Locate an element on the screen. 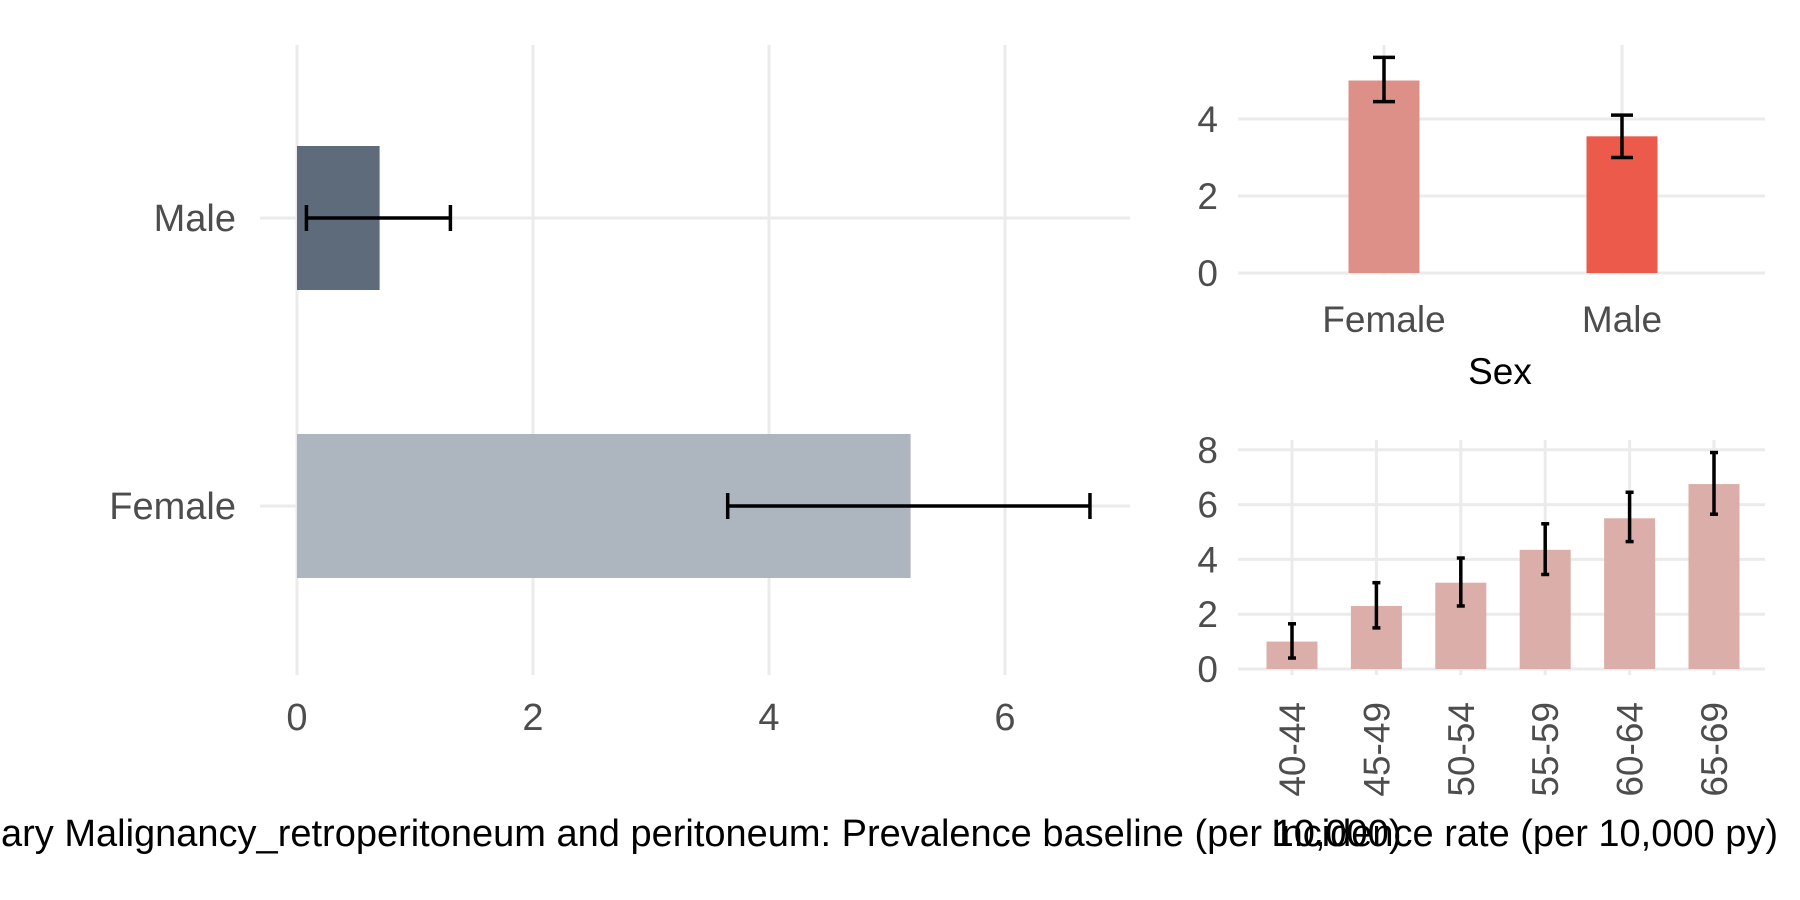  bar-female is located at coordinates (1384, 176).